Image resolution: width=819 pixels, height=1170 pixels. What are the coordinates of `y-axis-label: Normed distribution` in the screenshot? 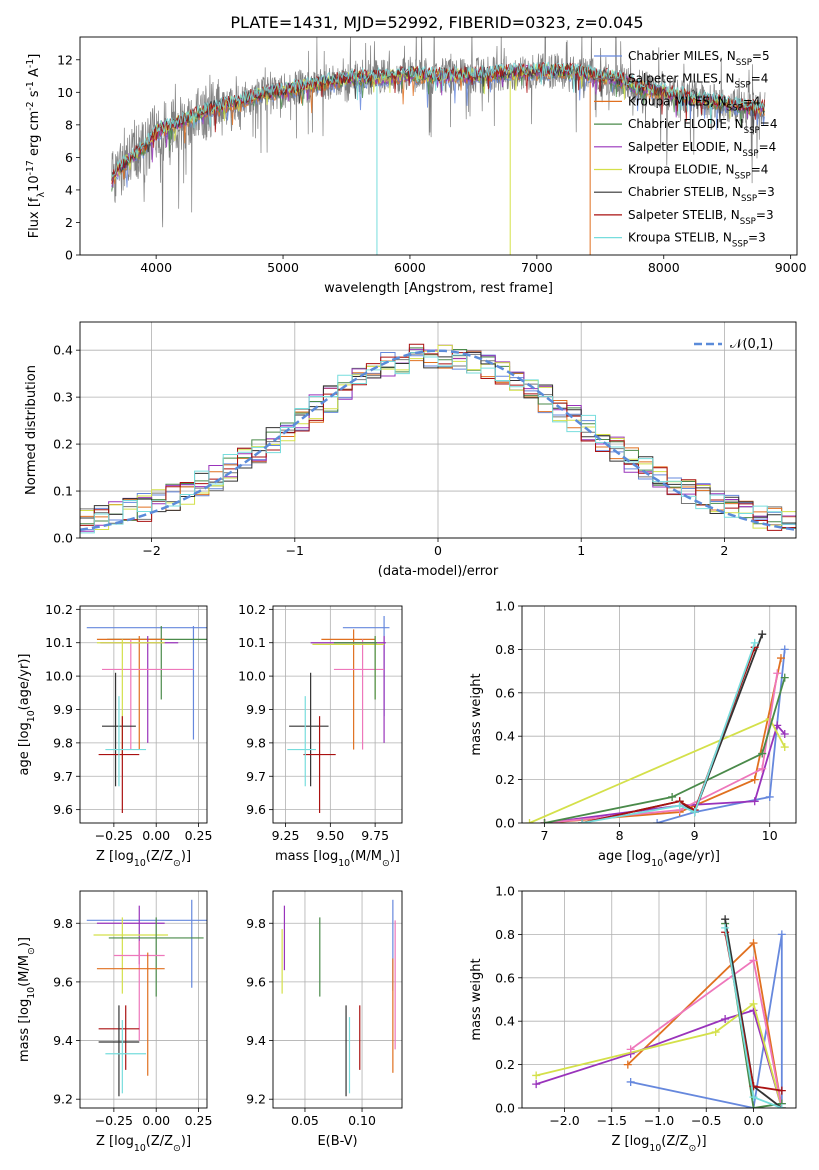 It's located at (31, 430).